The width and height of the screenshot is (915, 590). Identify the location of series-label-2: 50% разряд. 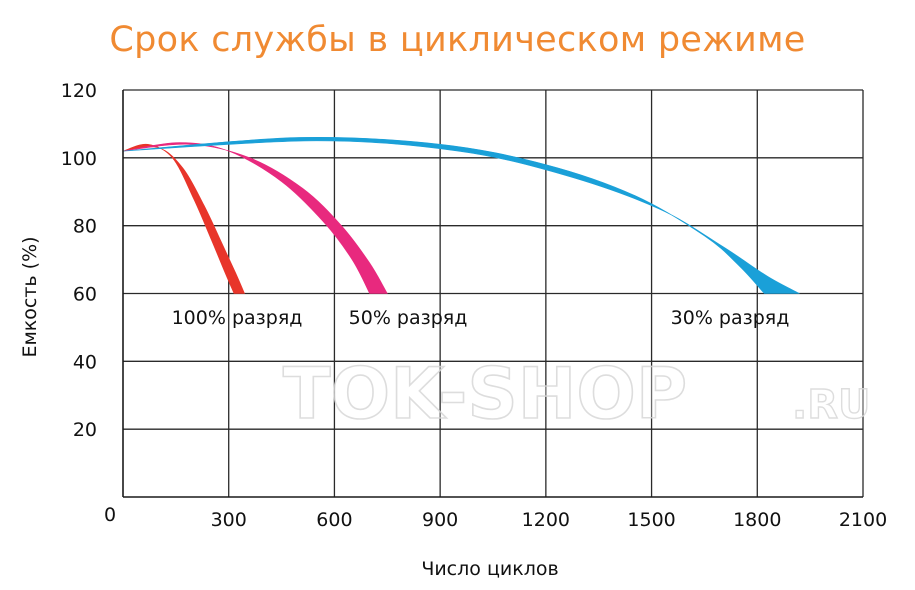
(408, 318).